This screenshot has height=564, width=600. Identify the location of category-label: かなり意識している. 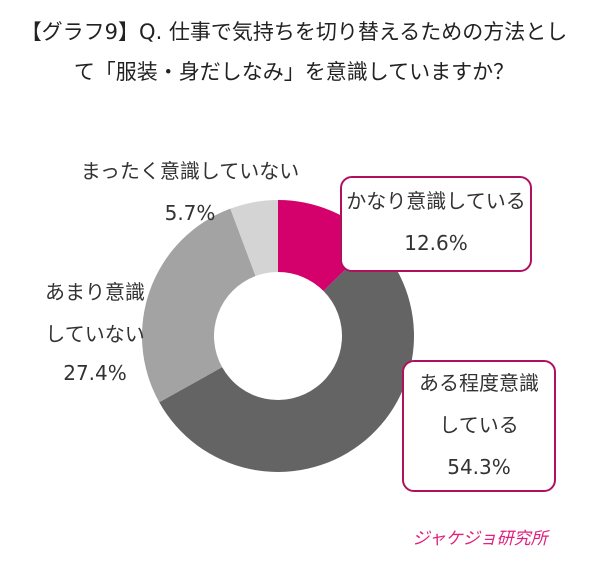
(436, 201).